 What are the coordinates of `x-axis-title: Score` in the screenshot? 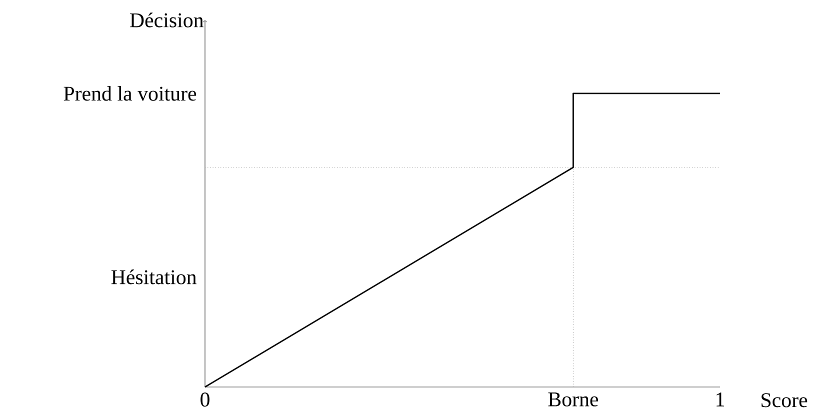 It's located at (785, 400).